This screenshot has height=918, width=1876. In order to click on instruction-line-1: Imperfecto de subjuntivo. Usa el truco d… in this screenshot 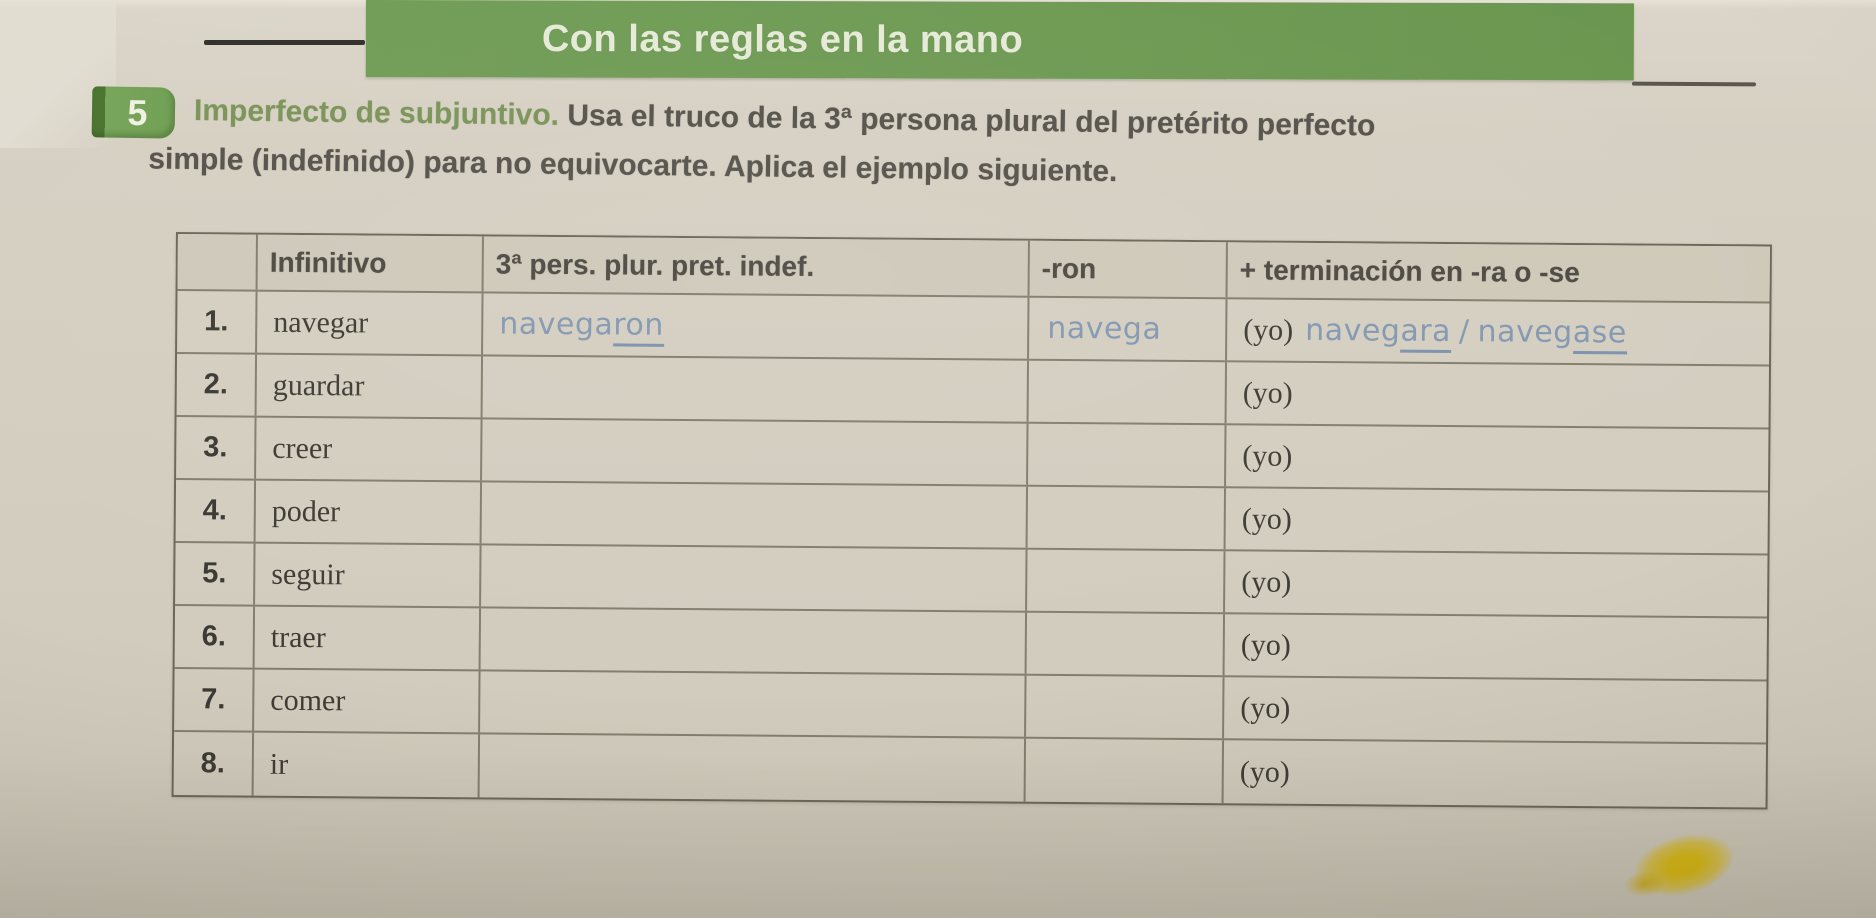, I will do `click(785, 118)`.